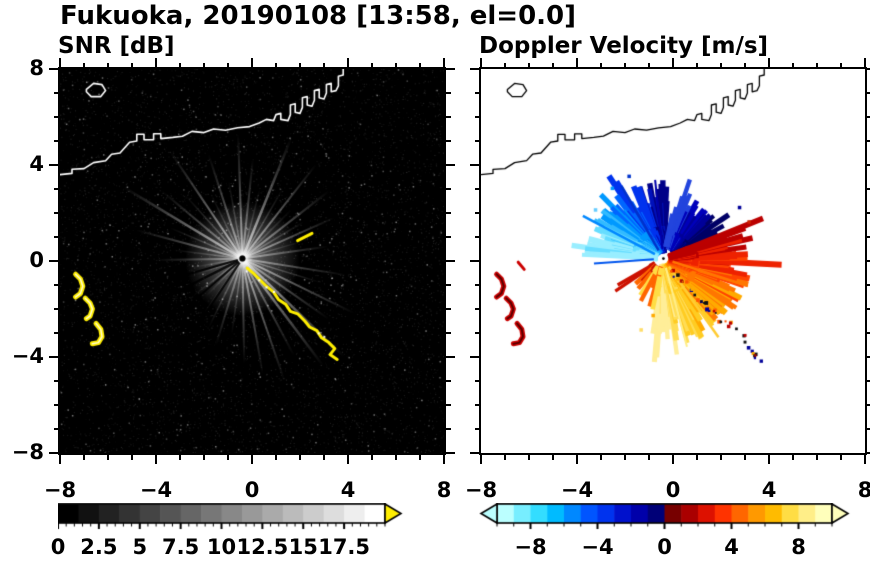  Describe the element at coordinates (597, 547) in the screenshot. I see `colorbar-tick-label: −4` at that location.